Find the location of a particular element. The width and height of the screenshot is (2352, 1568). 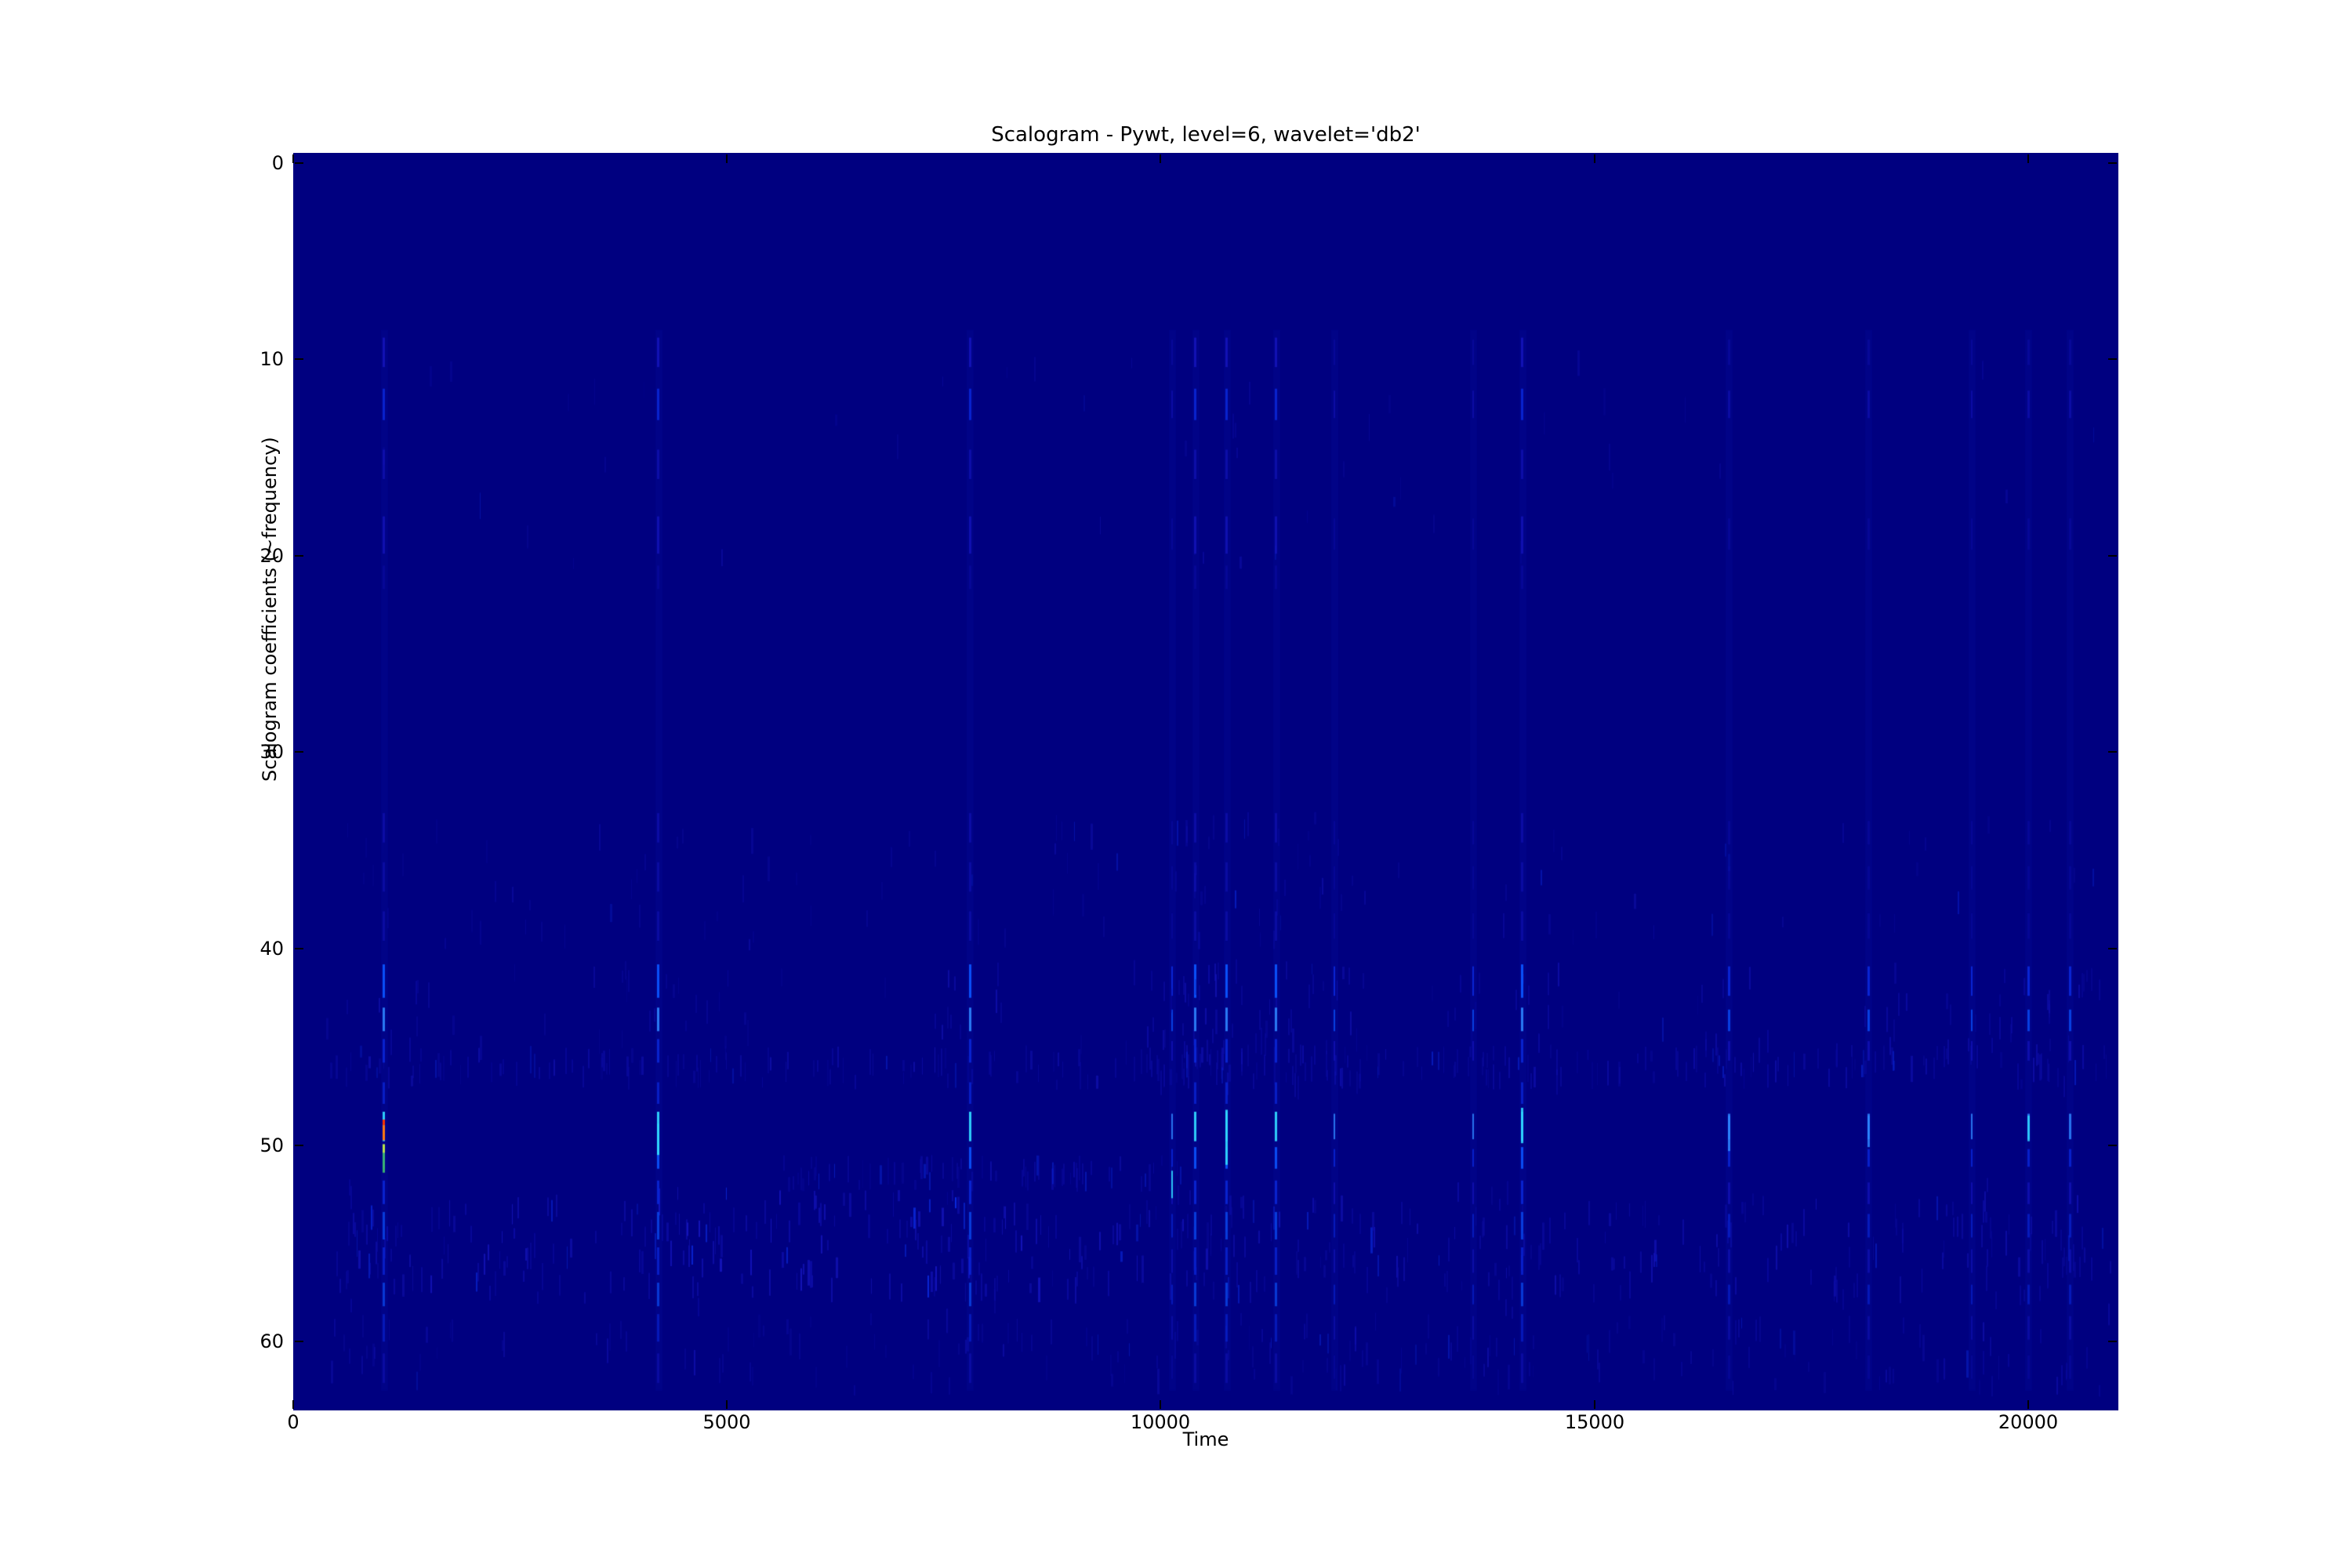

x-tick-label: 5000 is located at coordinates (726, 1422).